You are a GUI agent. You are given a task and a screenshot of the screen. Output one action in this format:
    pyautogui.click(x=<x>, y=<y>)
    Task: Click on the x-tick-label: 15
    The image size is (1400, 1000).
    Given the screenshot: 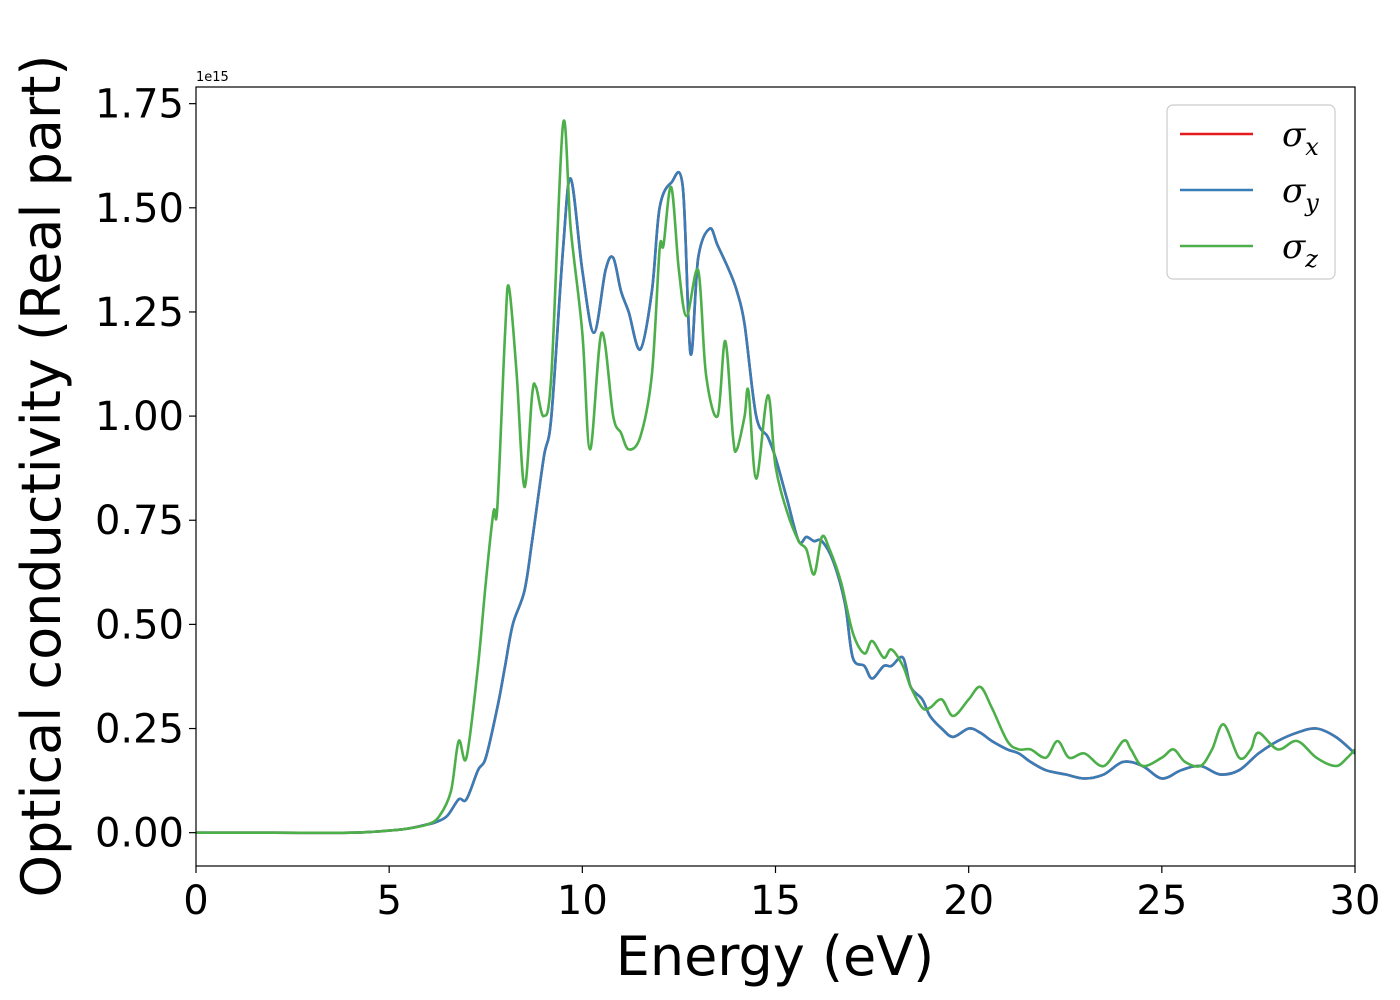 What is the action you would take?
    pyautogui.click(x=775, y=901)
    